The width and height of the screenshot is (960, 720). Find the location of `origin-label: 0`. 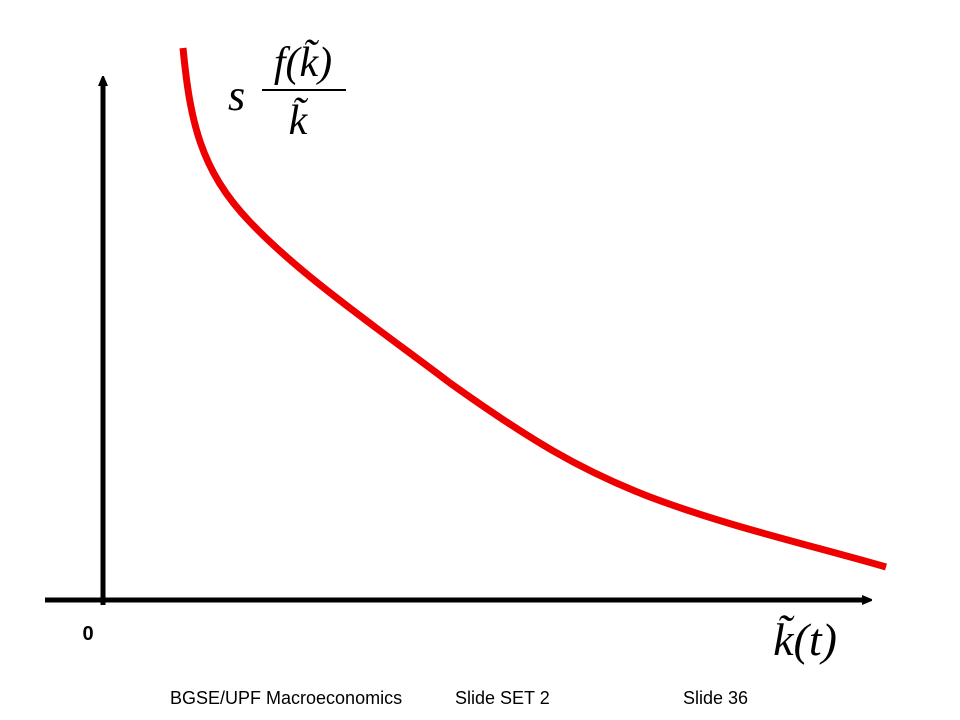

origin-label: 0 is located at coordinates (87, 634).